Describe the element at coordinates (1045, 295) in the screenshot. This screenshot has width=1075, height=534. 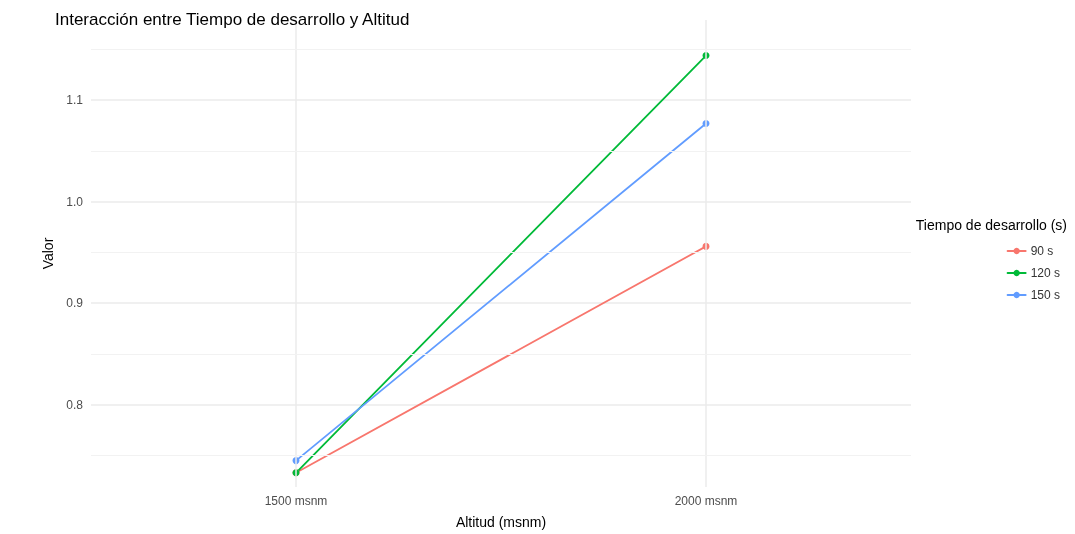
I see `legend-label: 150 s` at that location.